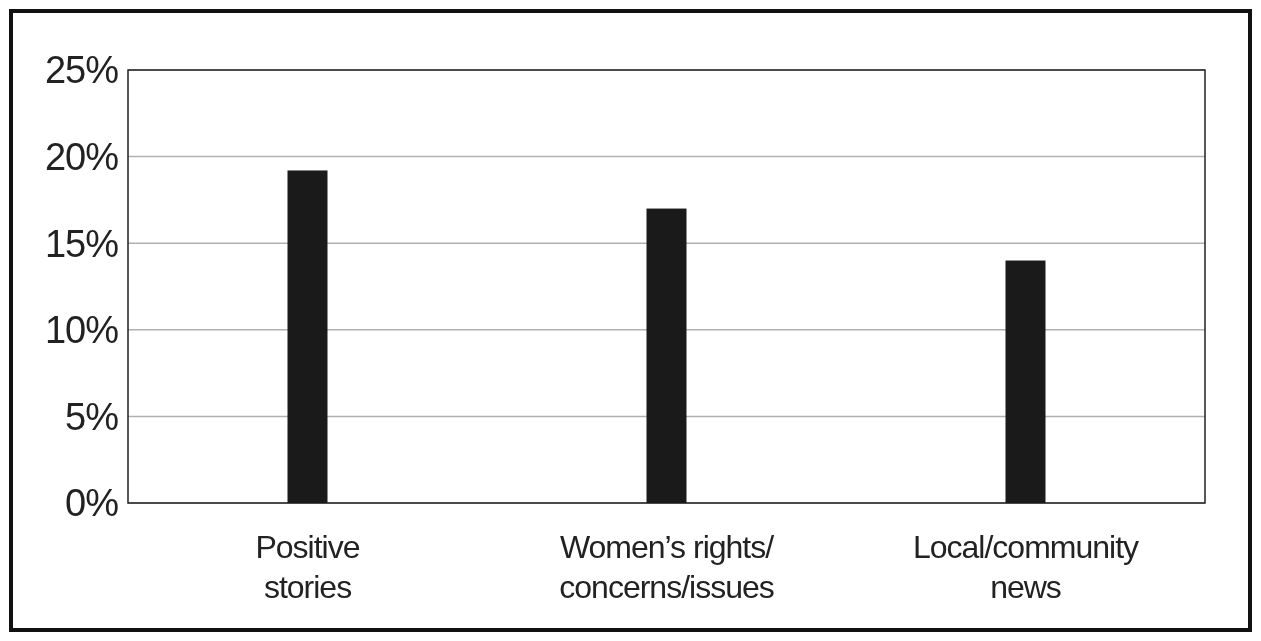 Image resolution: width=1261 pixels, height=641 pixels. What do you see at coordinates (92, 503) in the screenshot?
I see `y-tick-label: 0%` at bounding box center [92, 503].